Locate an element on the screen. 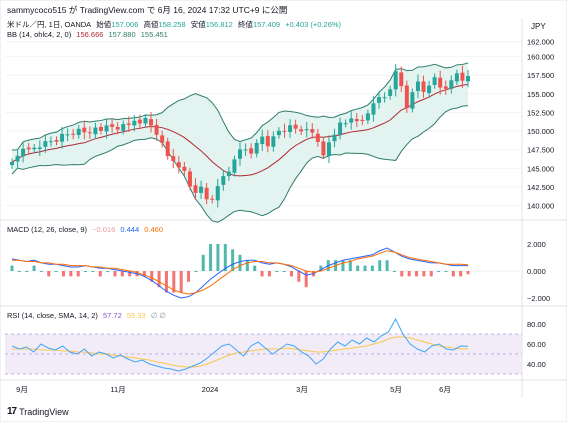 The width and height of the screenshot is (567, 422). macd-name: MACD (12, 26, close, 9) is located at coordinates (47, 229).